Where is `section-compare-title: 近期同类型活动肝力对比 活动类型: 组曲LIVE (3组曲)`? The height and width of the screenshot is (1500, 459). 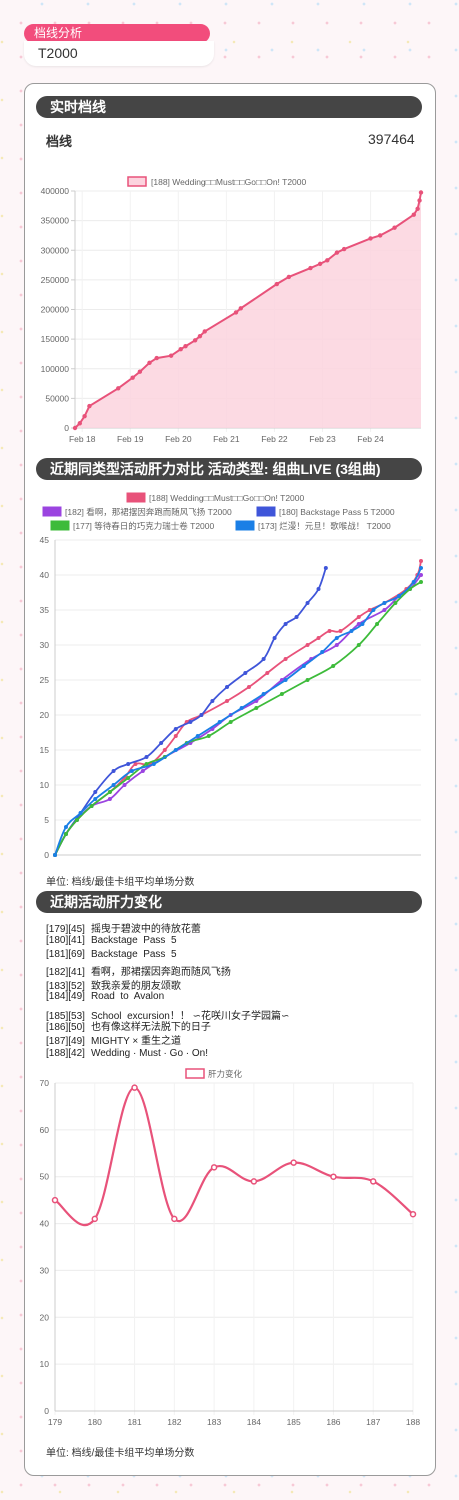
section-compare-title: 近期同类型活动肝力对比 活动类型: 组曲LIVE (3组曲) is located at coordinates (229, 469).